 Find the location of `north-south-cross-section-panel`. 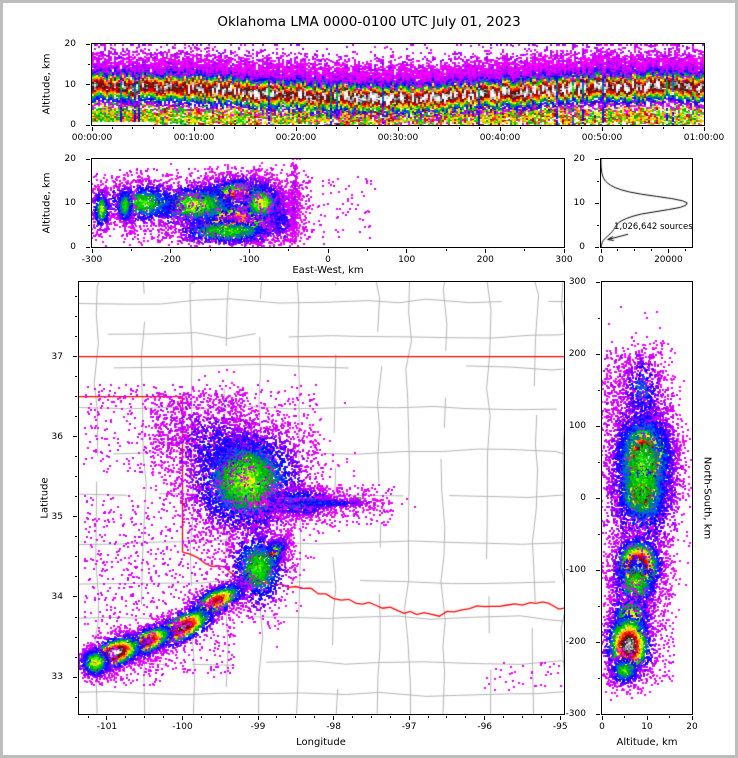

north-south-cross-section-panel is located at coordinates (647, 498).